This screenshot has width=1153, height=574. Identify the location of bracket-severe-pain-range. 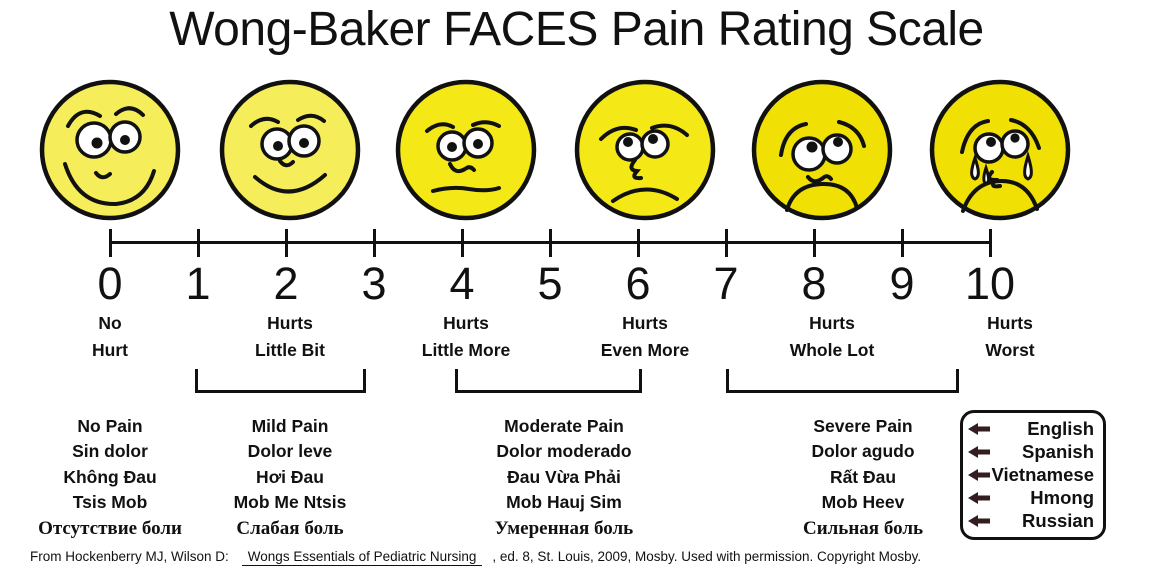
(842, 381).